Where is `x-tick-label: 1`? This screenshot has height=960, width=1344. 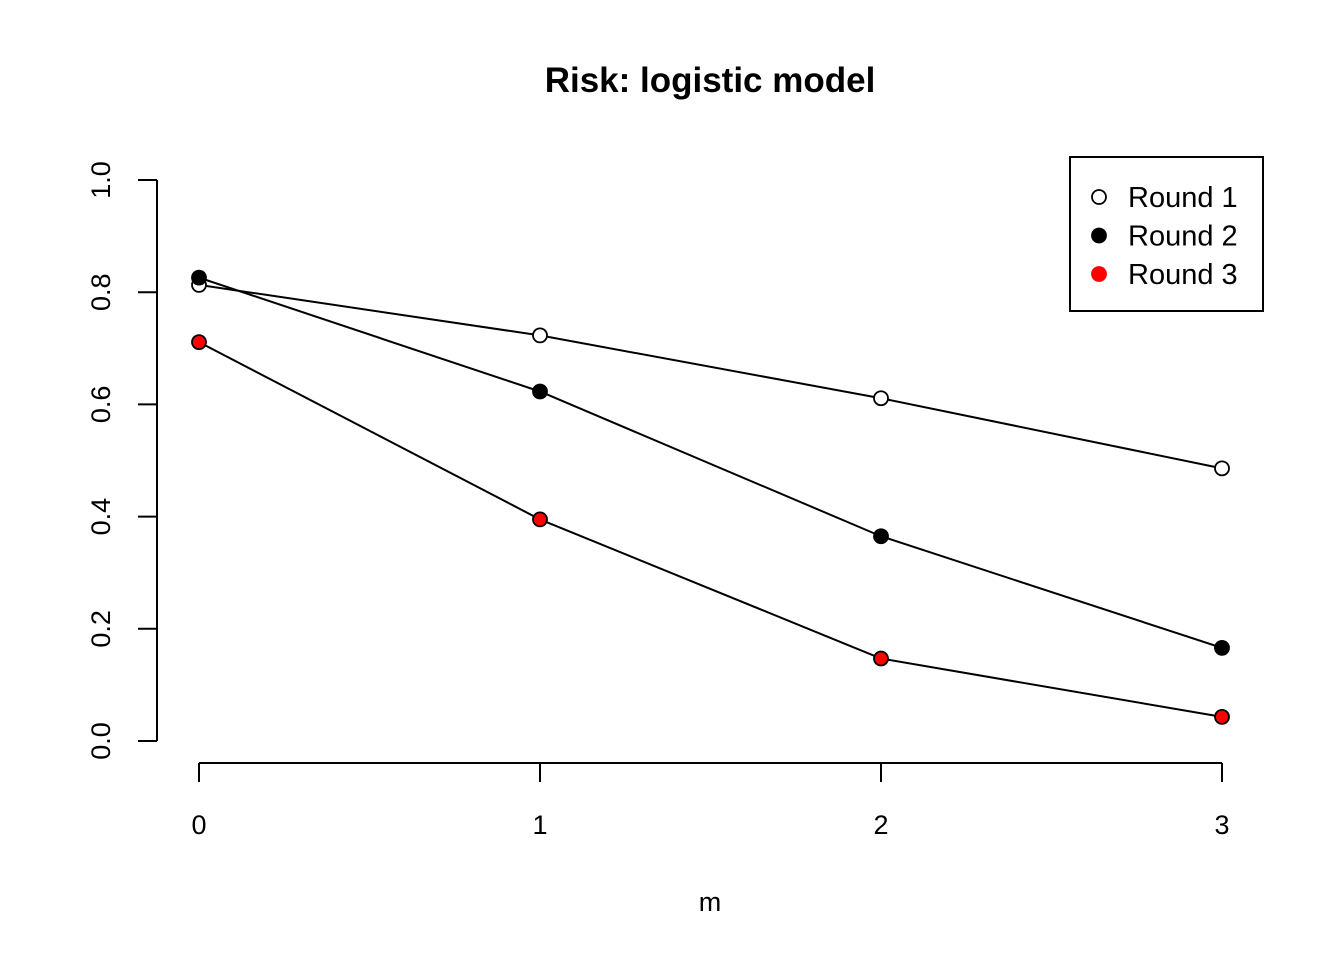
x-tick-label: 1 is located at coordinates (539, 825).